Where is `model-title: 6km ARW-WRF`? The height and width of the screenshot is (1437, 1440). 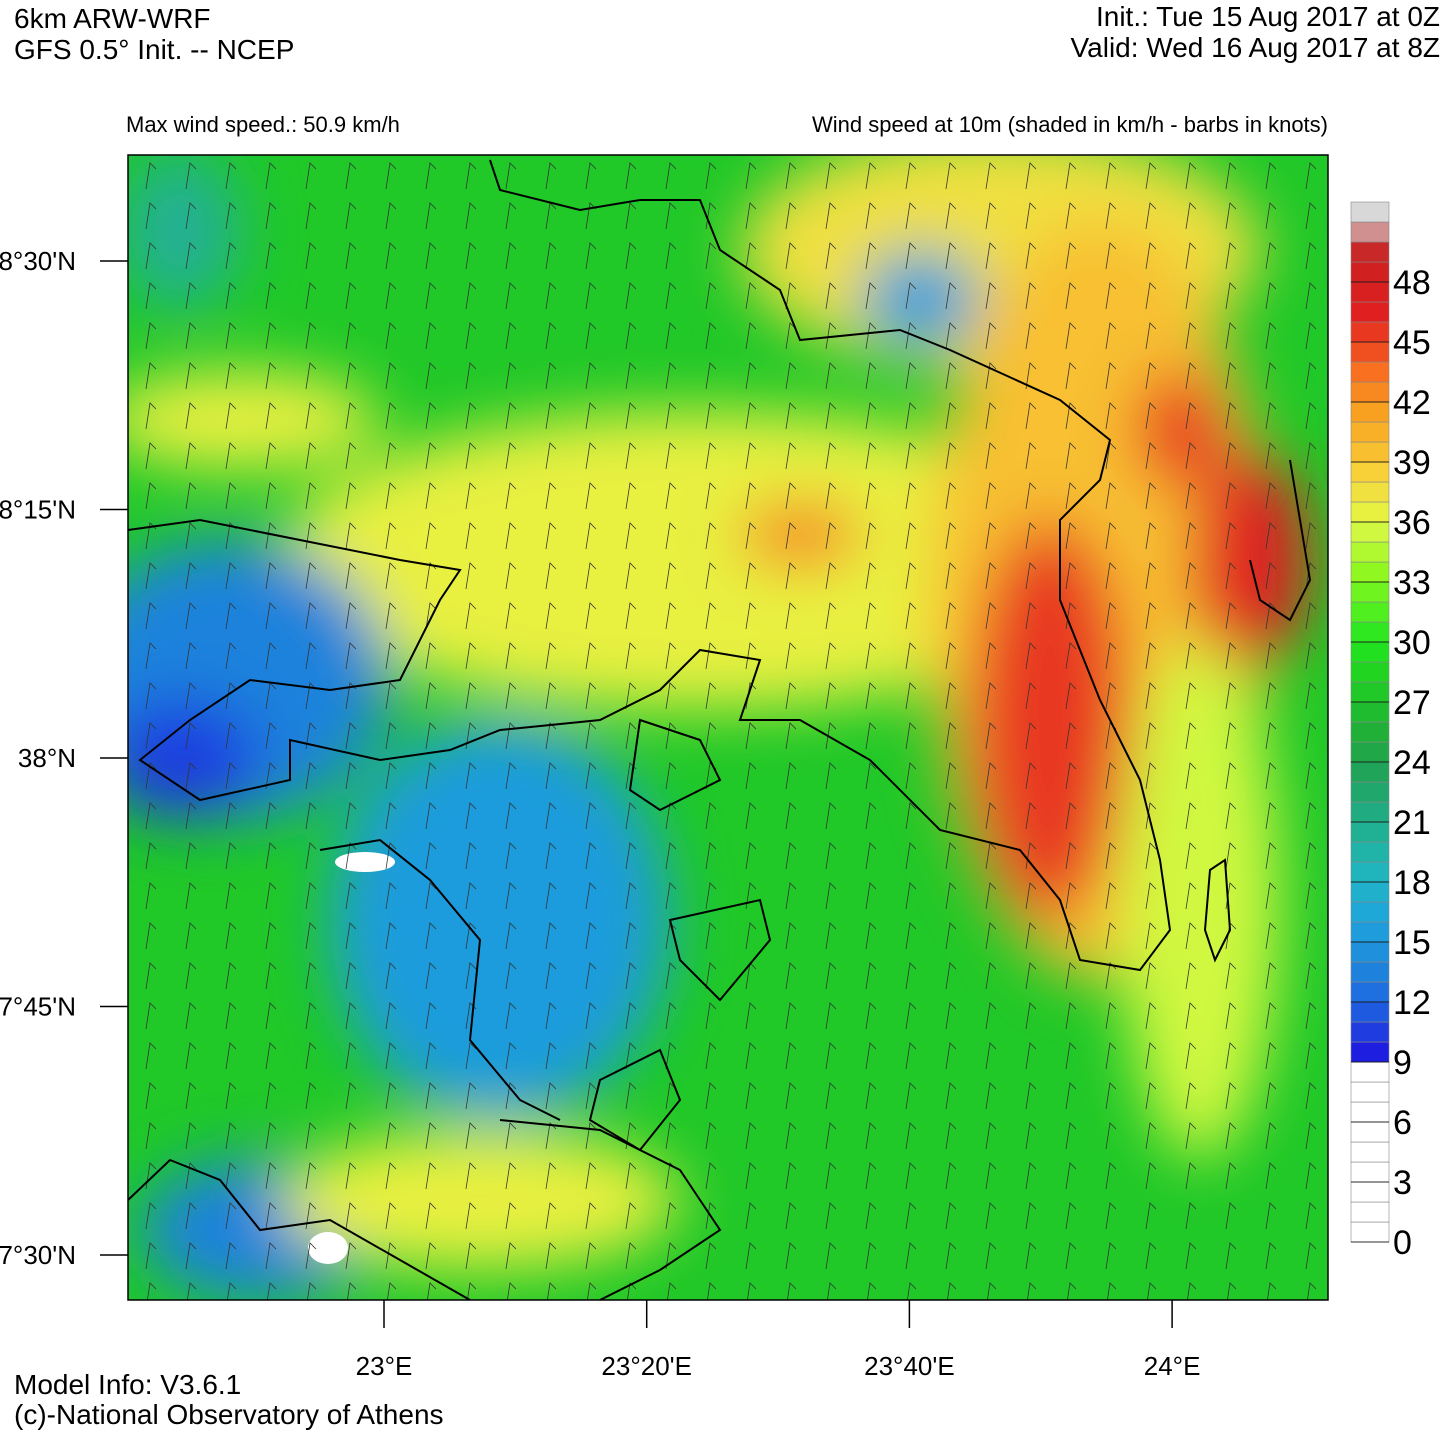 model-title: 6km ARW-WRF is located at coordinates (112, 18).